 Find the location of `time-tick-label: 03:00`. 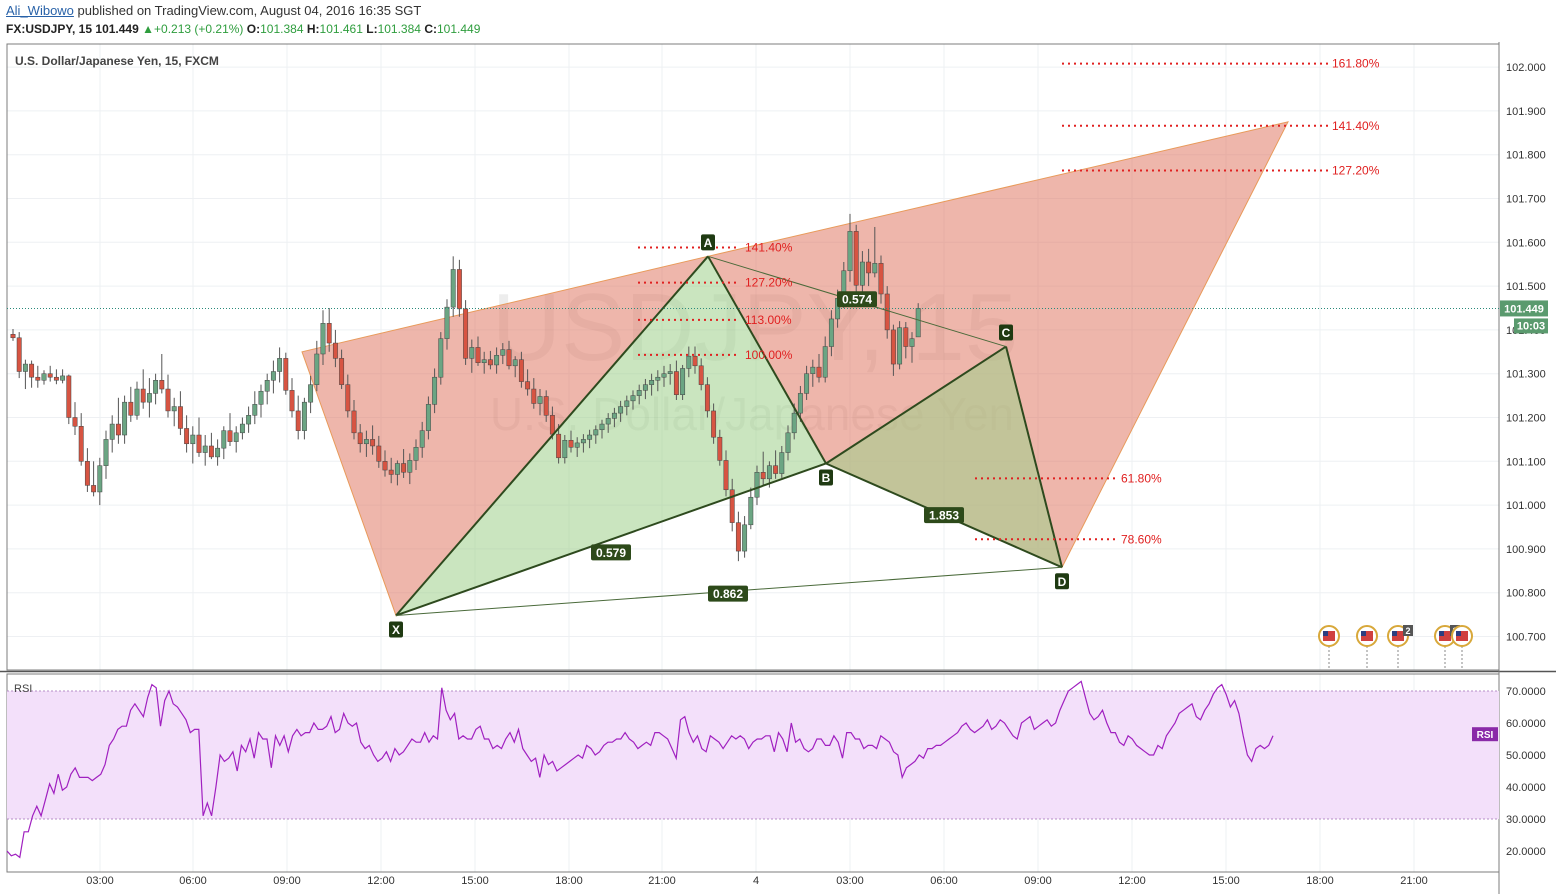

time-tick-label: 03:00 is located at coordinates (850, 881).